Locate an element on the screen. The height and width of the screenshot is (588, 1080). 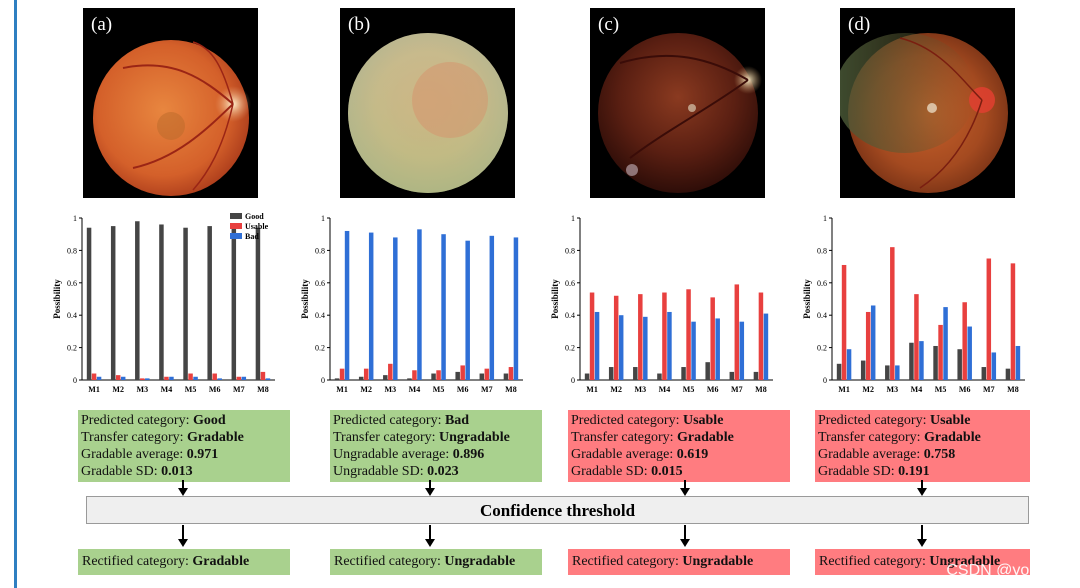
rectified-box-b: Rectified category: Ungradable is located at coordinates (436, 562).